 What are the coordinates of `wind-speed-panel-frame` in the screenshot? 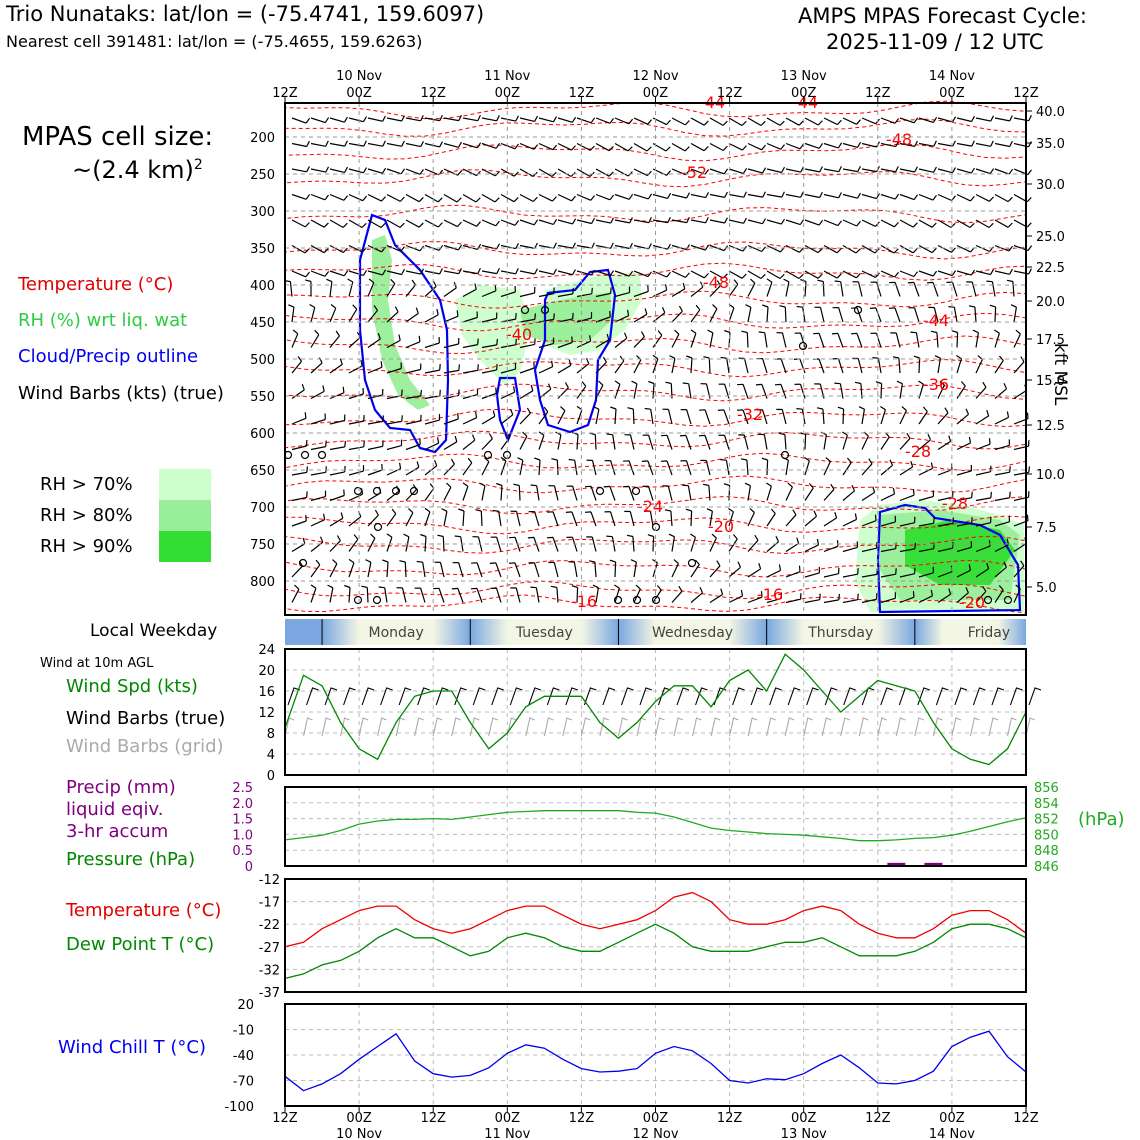 It's located at (655, 712).